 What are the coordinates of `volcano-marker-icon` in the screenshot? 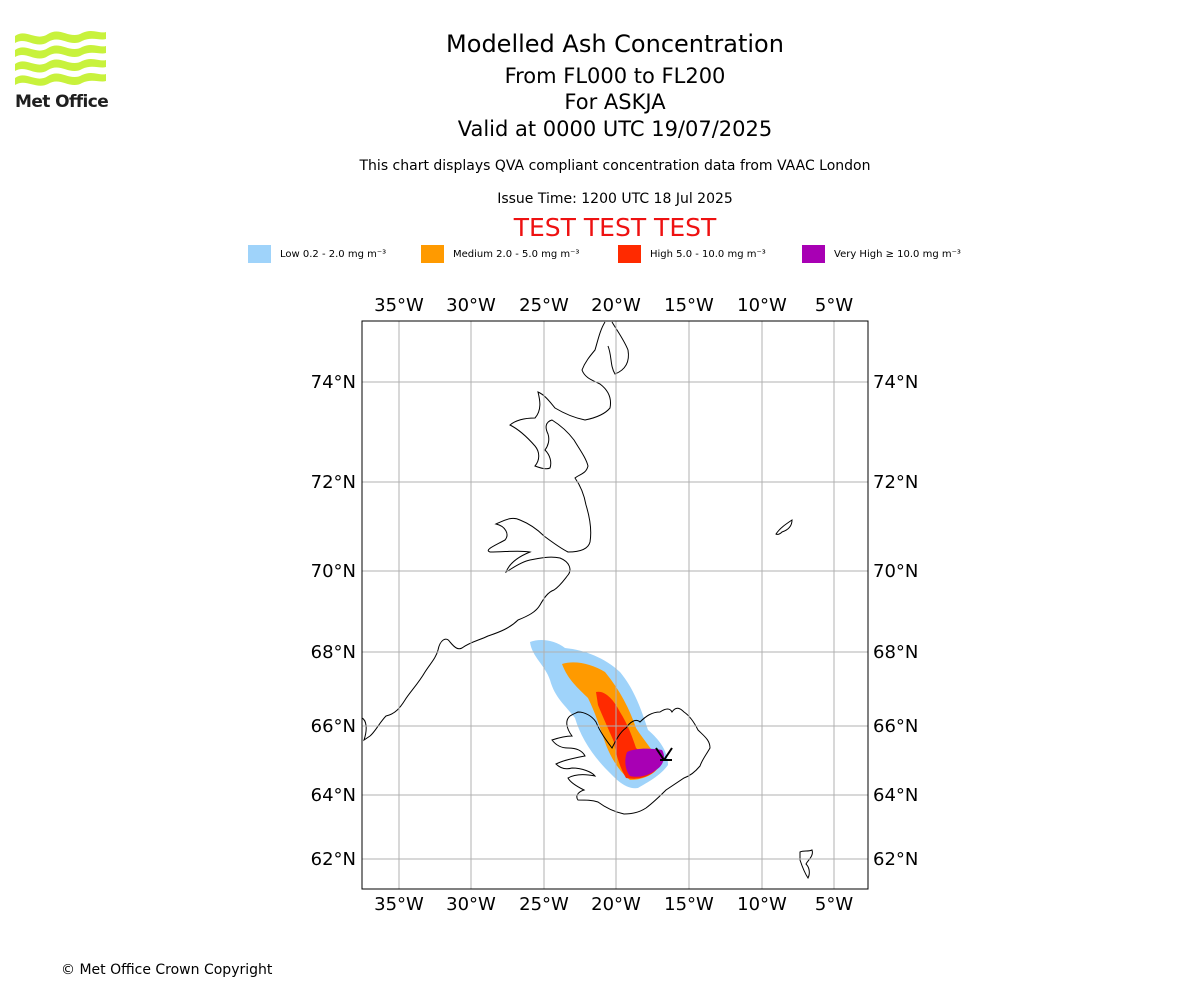 It's located at (664, 754).